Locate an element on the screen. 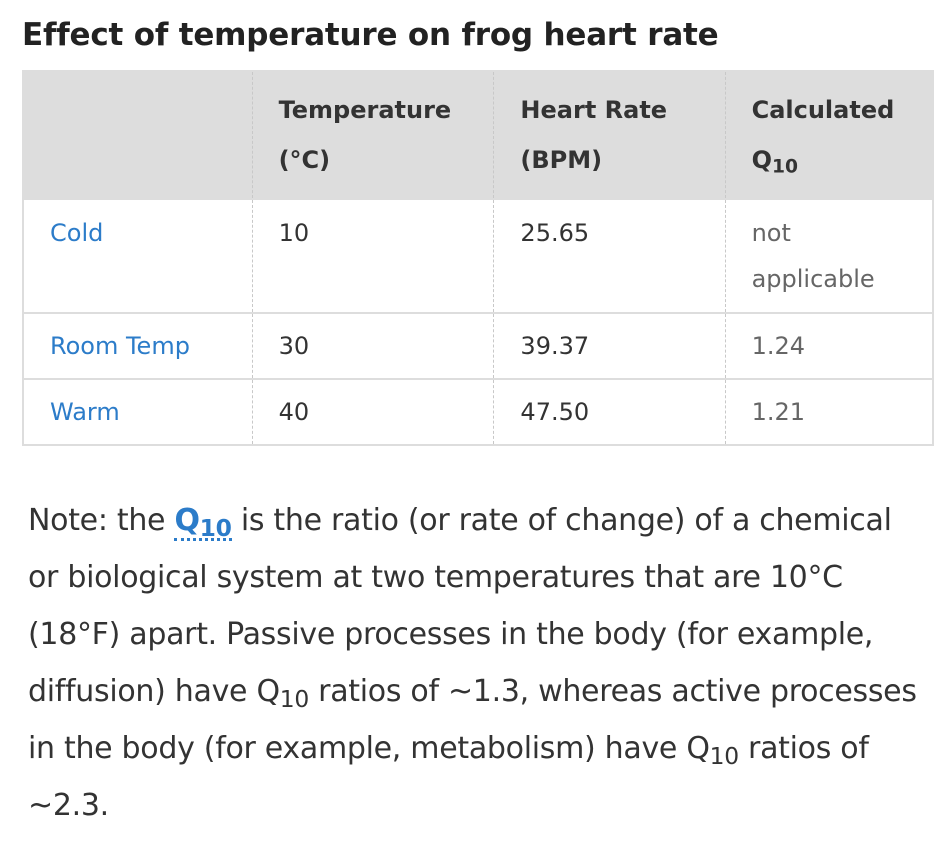 Image resolution: width=946 pixels, height=860 pixels. q10-term-symbol: Q is located at coordinates (187, 520).